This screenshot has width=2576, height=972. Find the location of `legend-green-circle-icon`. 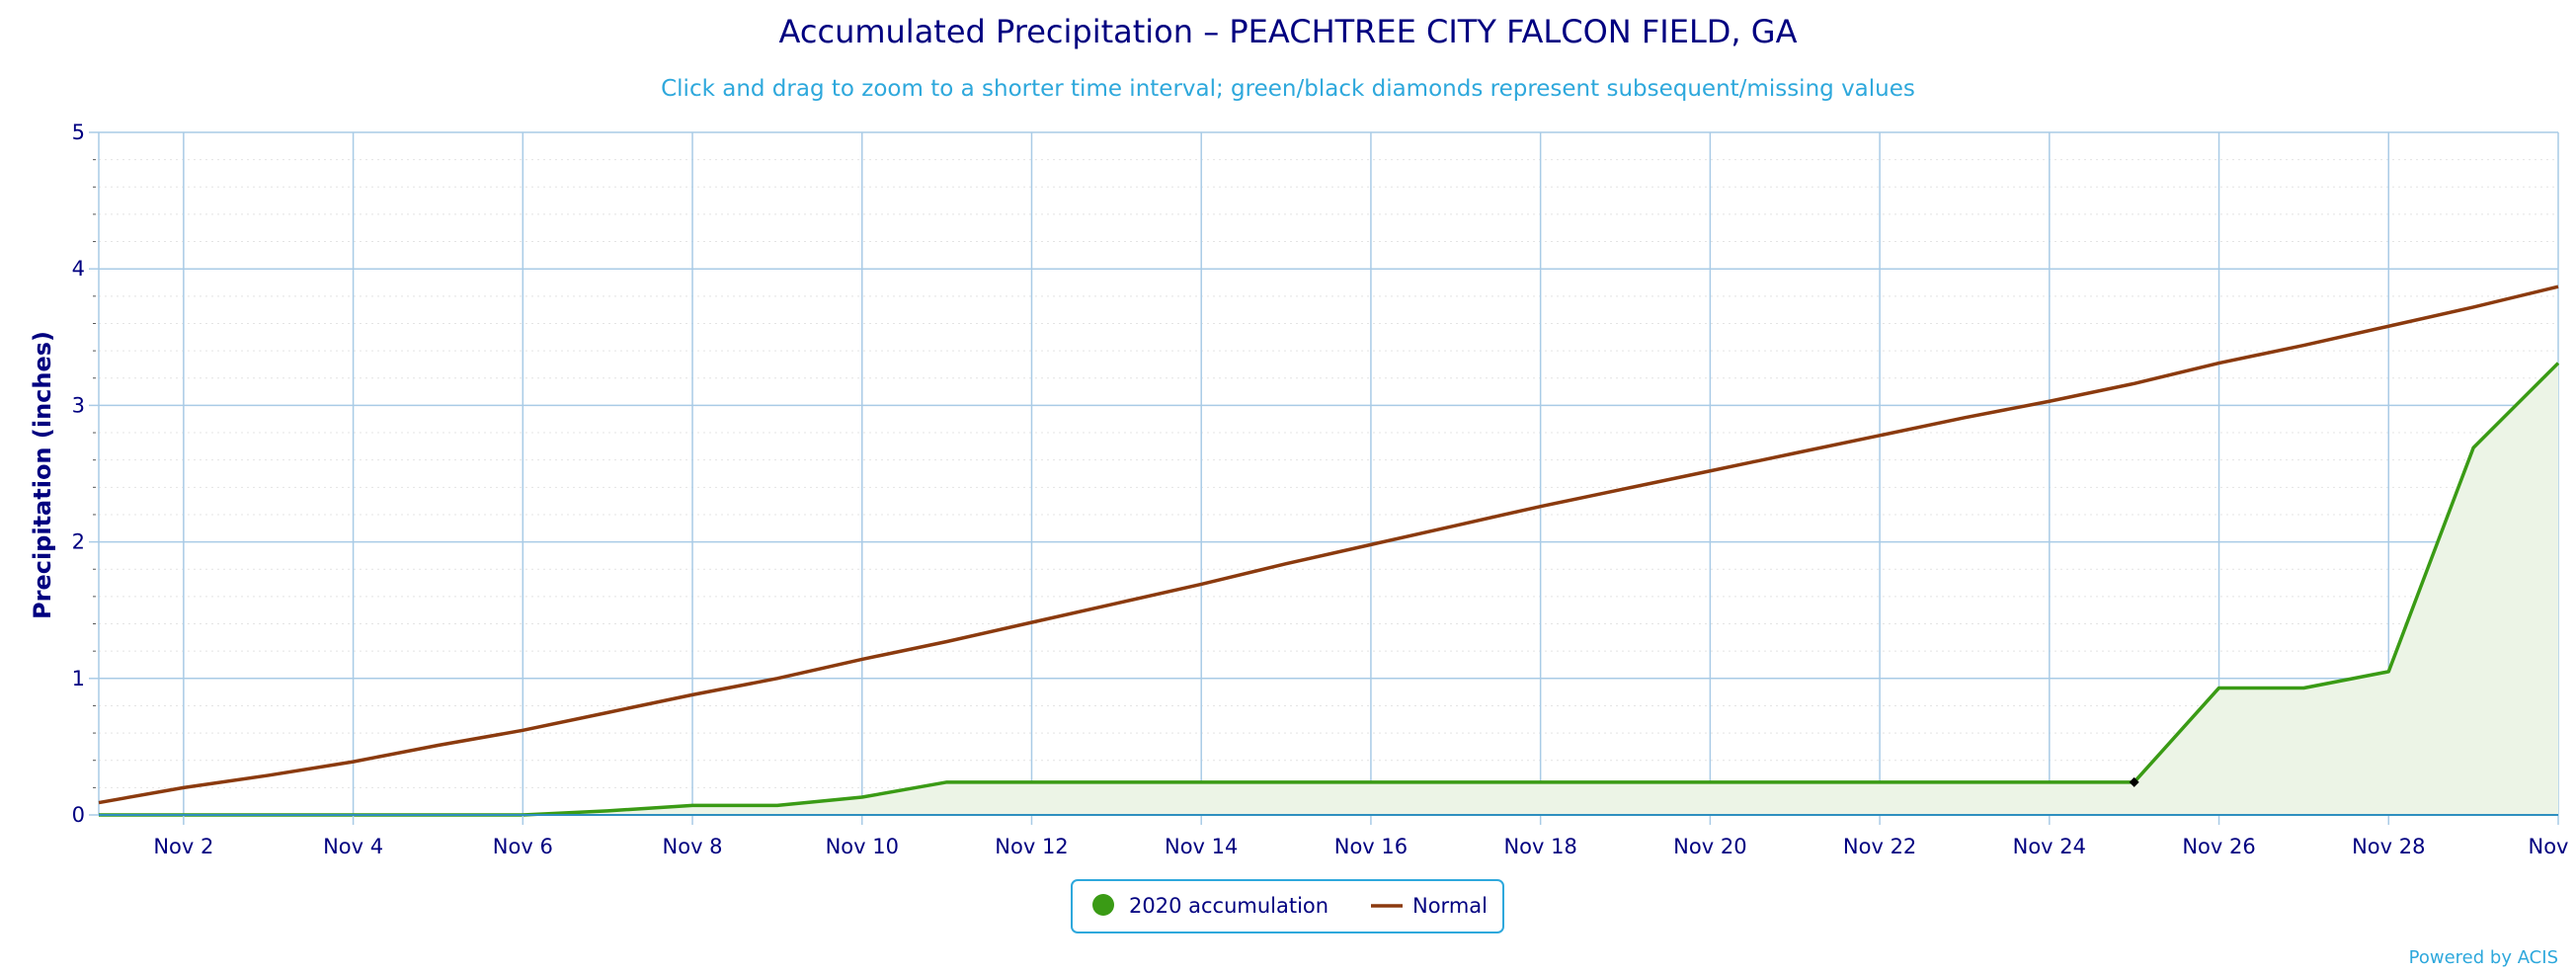

legend-green-circle-icon is located at coordinates (1103, 905).